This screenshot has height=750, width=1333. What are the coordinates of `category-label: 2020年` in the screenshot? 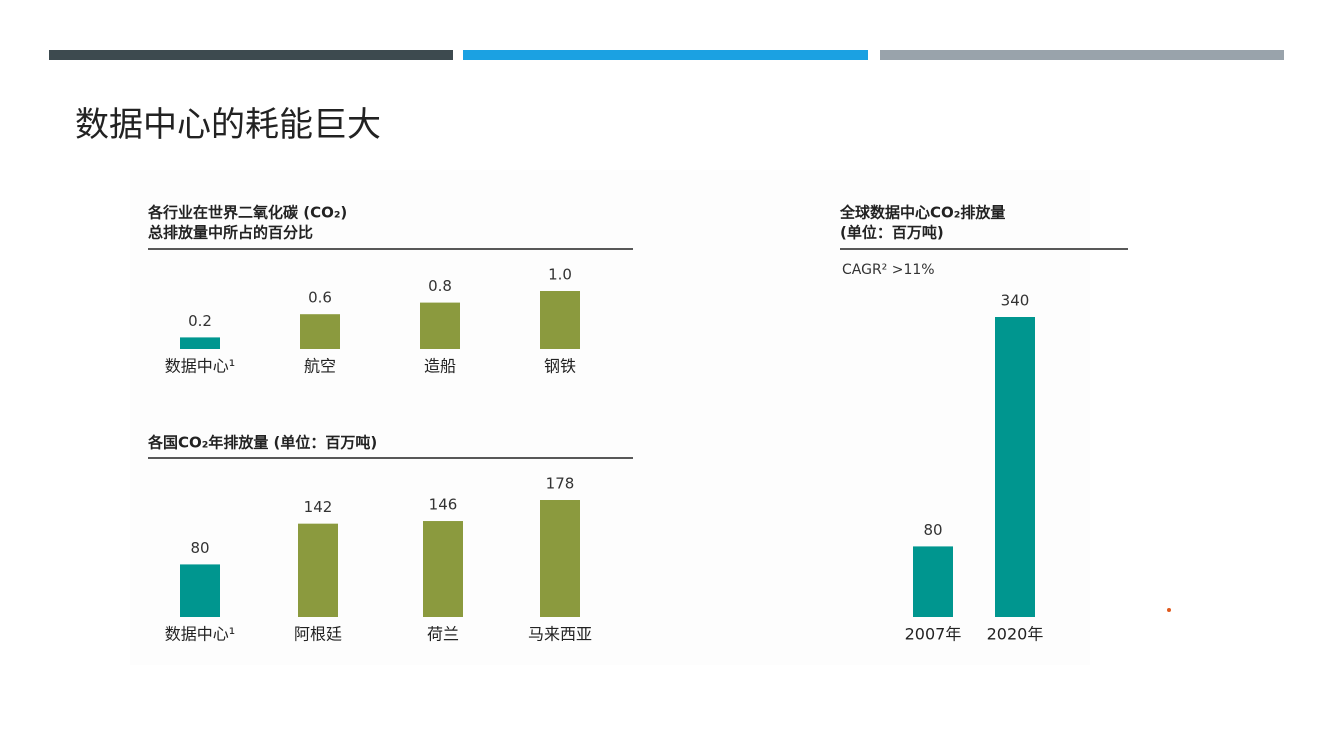 It's located at (1015, 634).